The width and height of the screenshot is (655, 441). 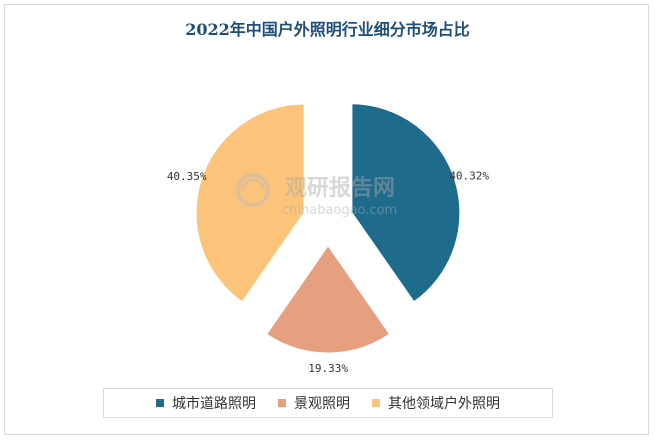 I want to click on data-label-other: 40.35%, so click(x=187, y=176).